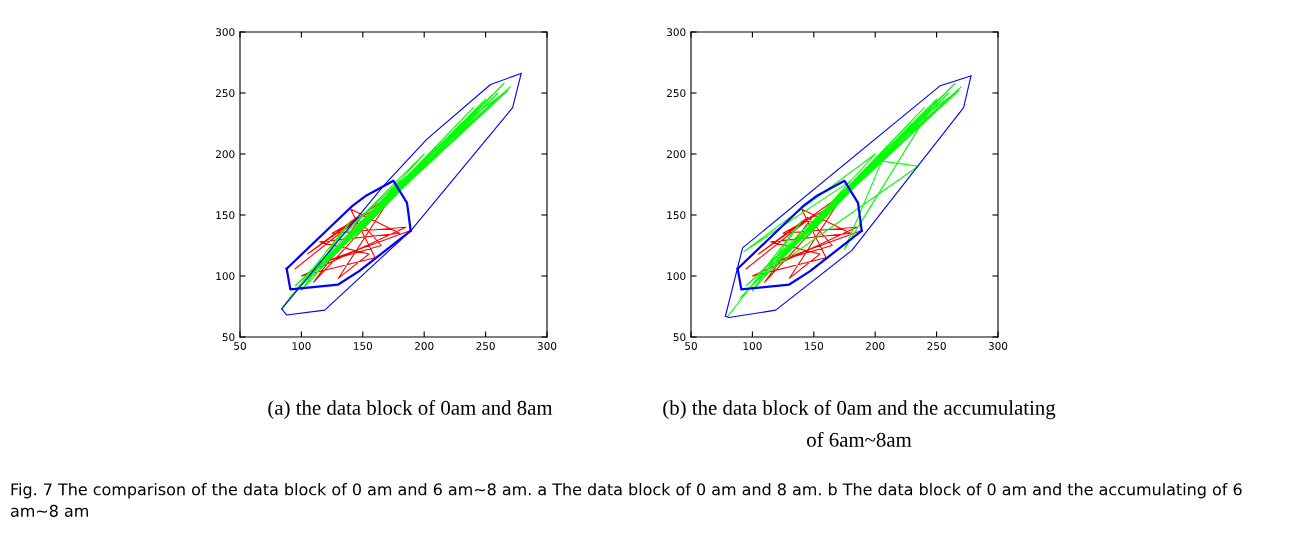 The height and width of the screenshot is (537, 1291). What do you see at coordinates (626, 500) in the screenshot?
I see `caption: Fig. 7 The comparison of the data block of 0 am and 6 am~8 am. a The data block of 0 am and 8 am. b The data block of 0 am and the accumulating of 6 am~8 am` at bounding box center [626, 500].